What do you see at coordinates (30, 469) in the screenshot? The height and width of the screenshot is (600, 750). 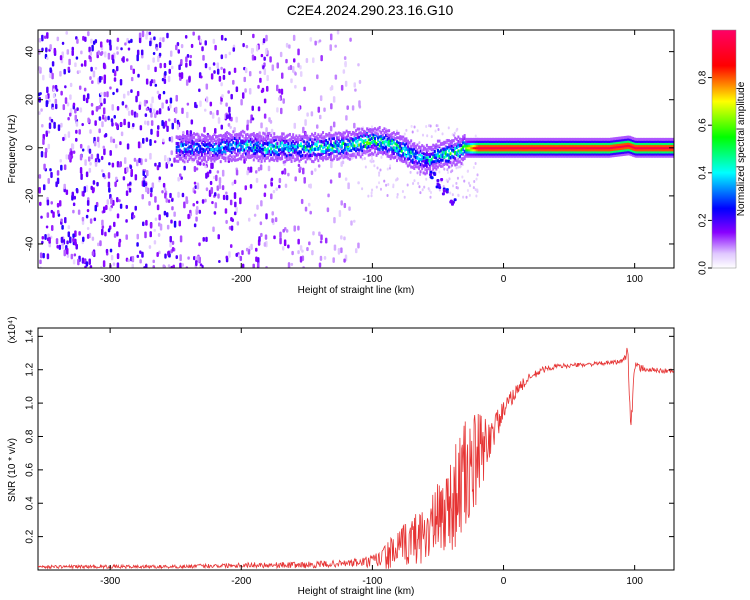 I see `snr-y-tick-label: 0.6` at bounding box center [30, 469].